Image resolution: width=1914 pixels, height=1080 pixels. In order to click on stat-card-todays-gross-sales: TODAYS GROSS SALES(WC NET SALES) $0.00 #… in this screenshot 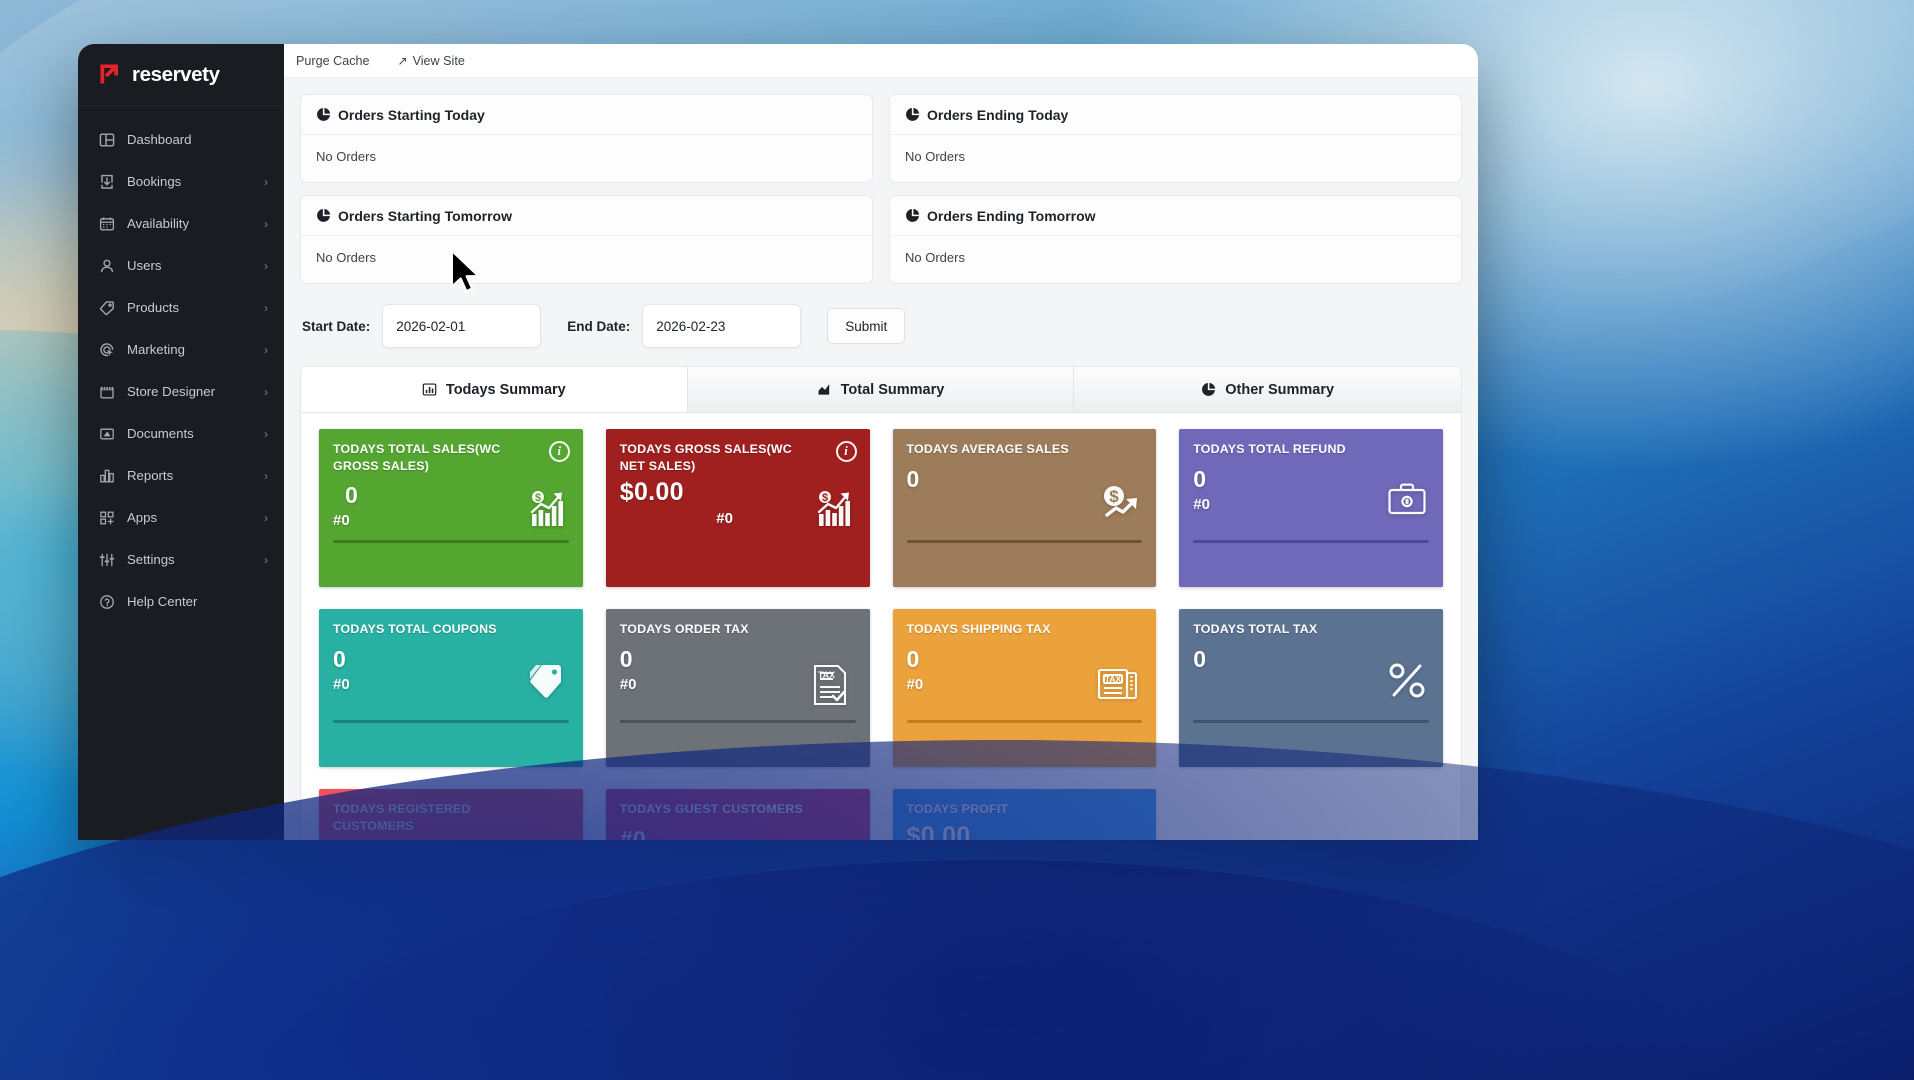, I will do `click(737, 508)`.